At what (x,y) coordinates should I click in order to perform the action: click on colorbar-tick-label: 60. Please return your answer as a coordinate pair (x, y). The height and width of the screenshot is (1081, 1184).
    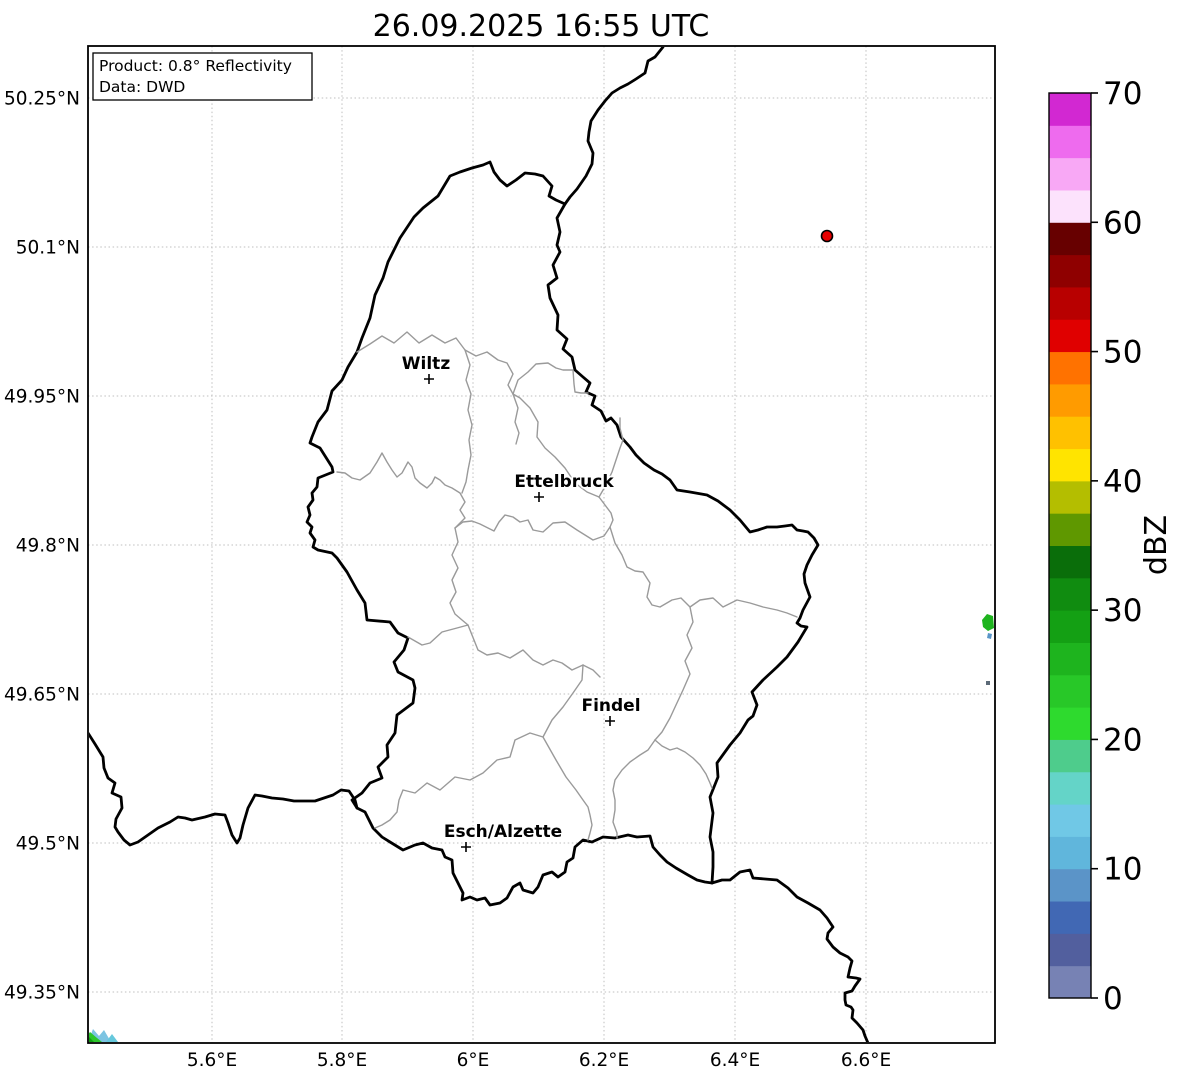
    Looking at the image, I should click on (1122, 223).